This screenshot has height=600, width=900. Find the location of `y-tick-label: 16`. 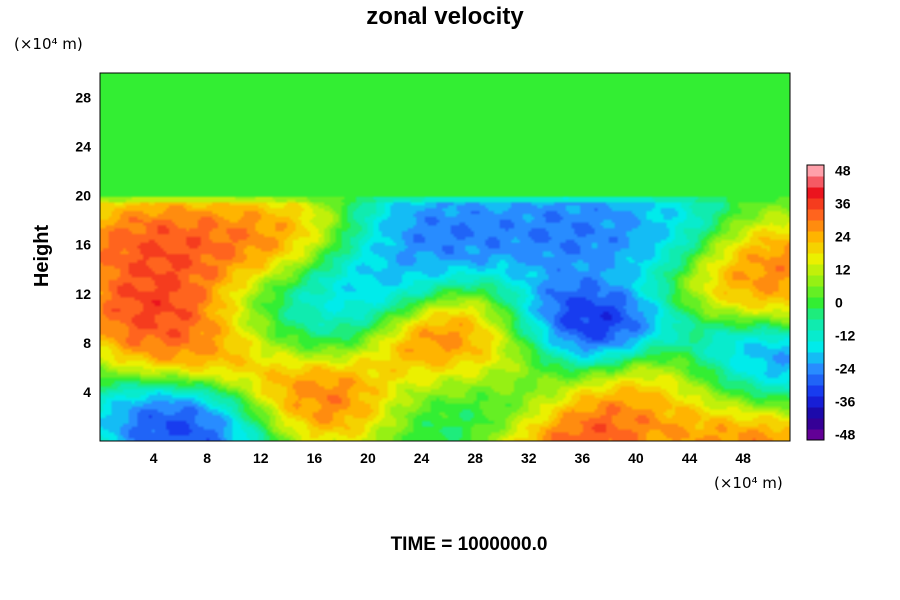

y-tick-label: 16 is located at coordinates (83, 245).